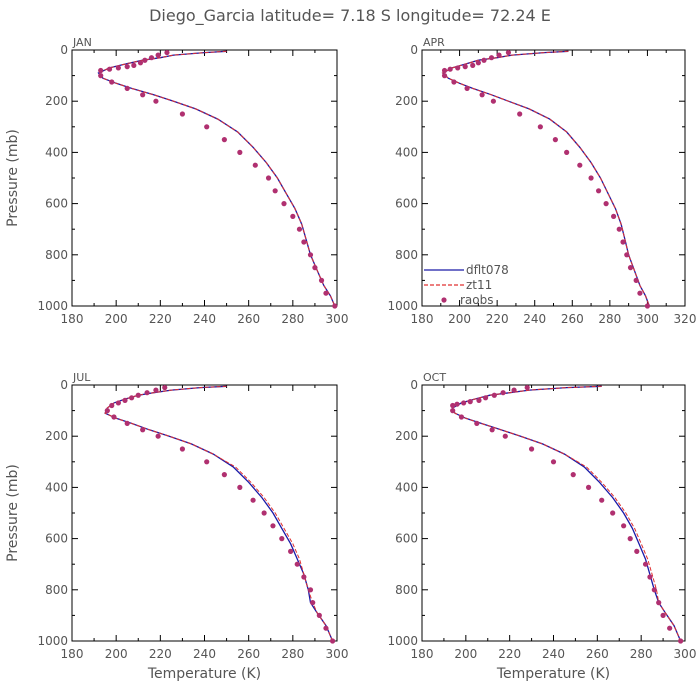 This screenshot has width=700, height=700. Describe the element at coordinates (509, 654) in the screenshot. I see `x-tick-label: 220` at that location.